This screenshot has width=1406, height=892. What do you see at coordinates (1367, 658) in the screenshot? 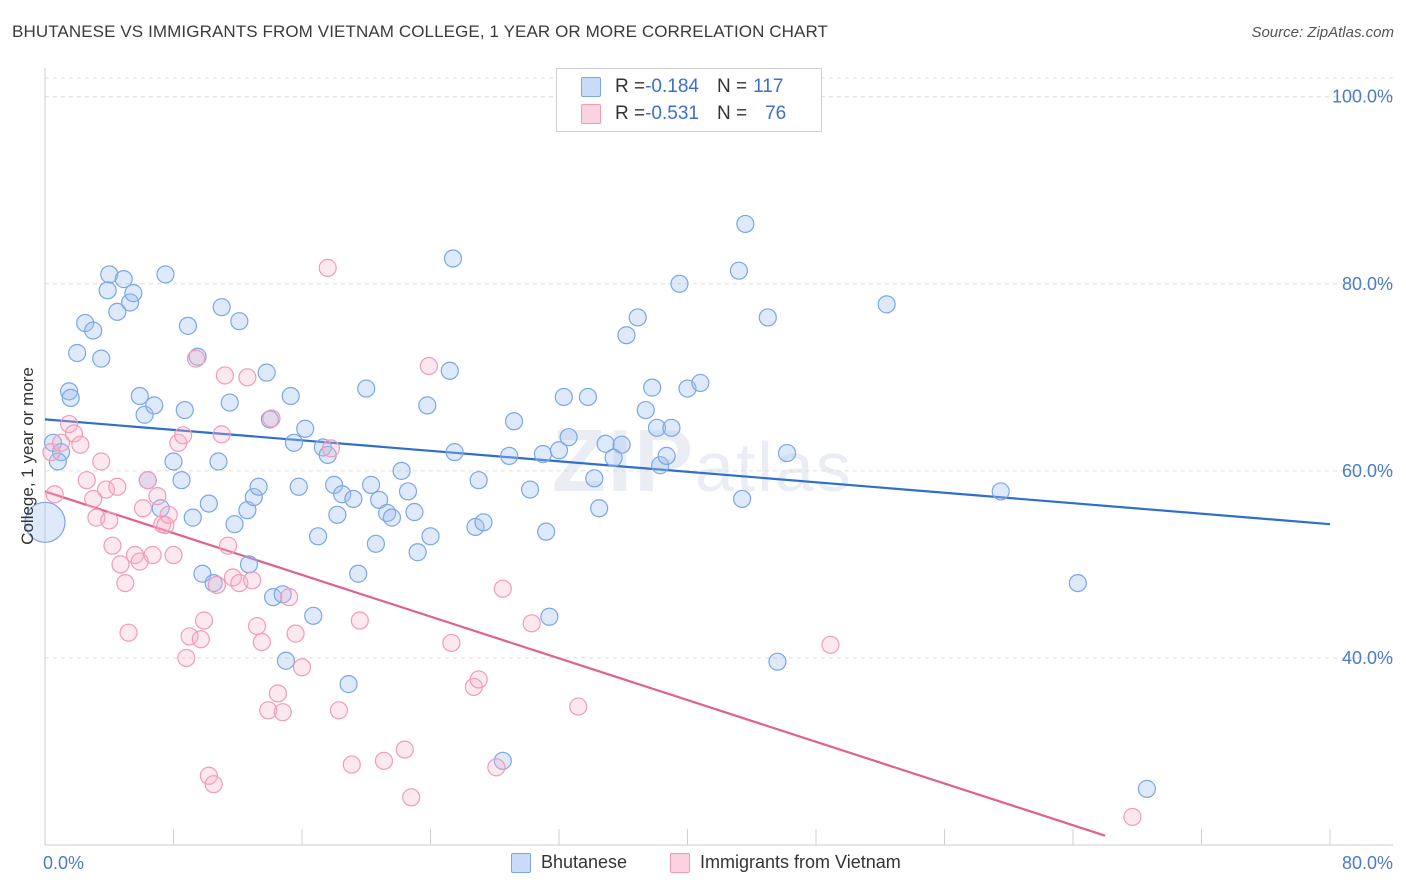
I see `y-tick-label: 40.0%` at bounding box center [1367, 658].